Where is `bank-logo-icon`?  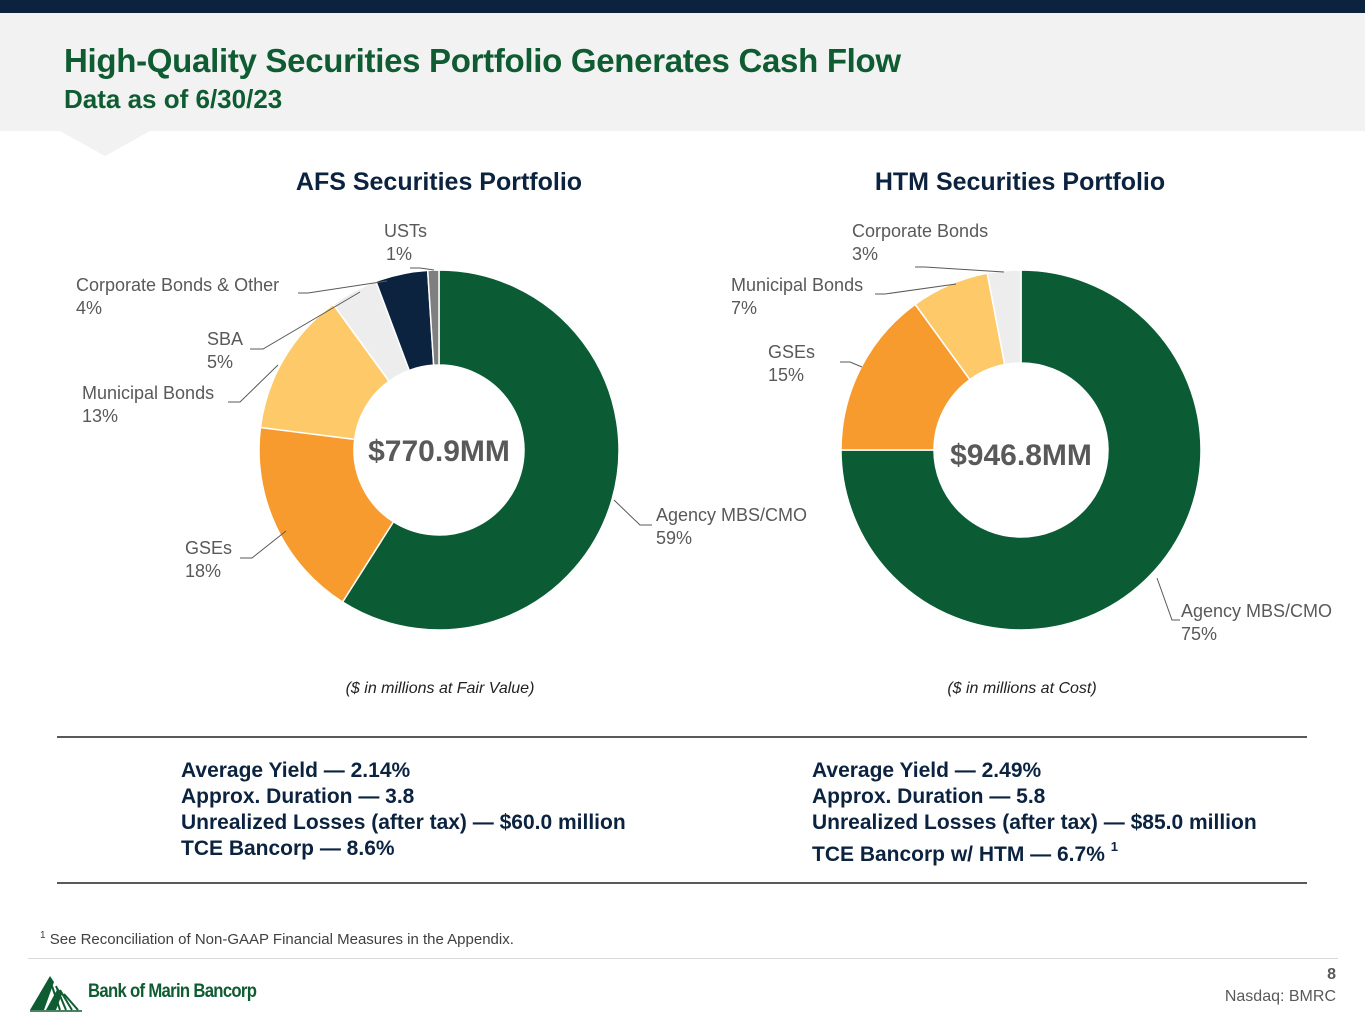 bank-logo-icon is located at coordinates (56, 994).